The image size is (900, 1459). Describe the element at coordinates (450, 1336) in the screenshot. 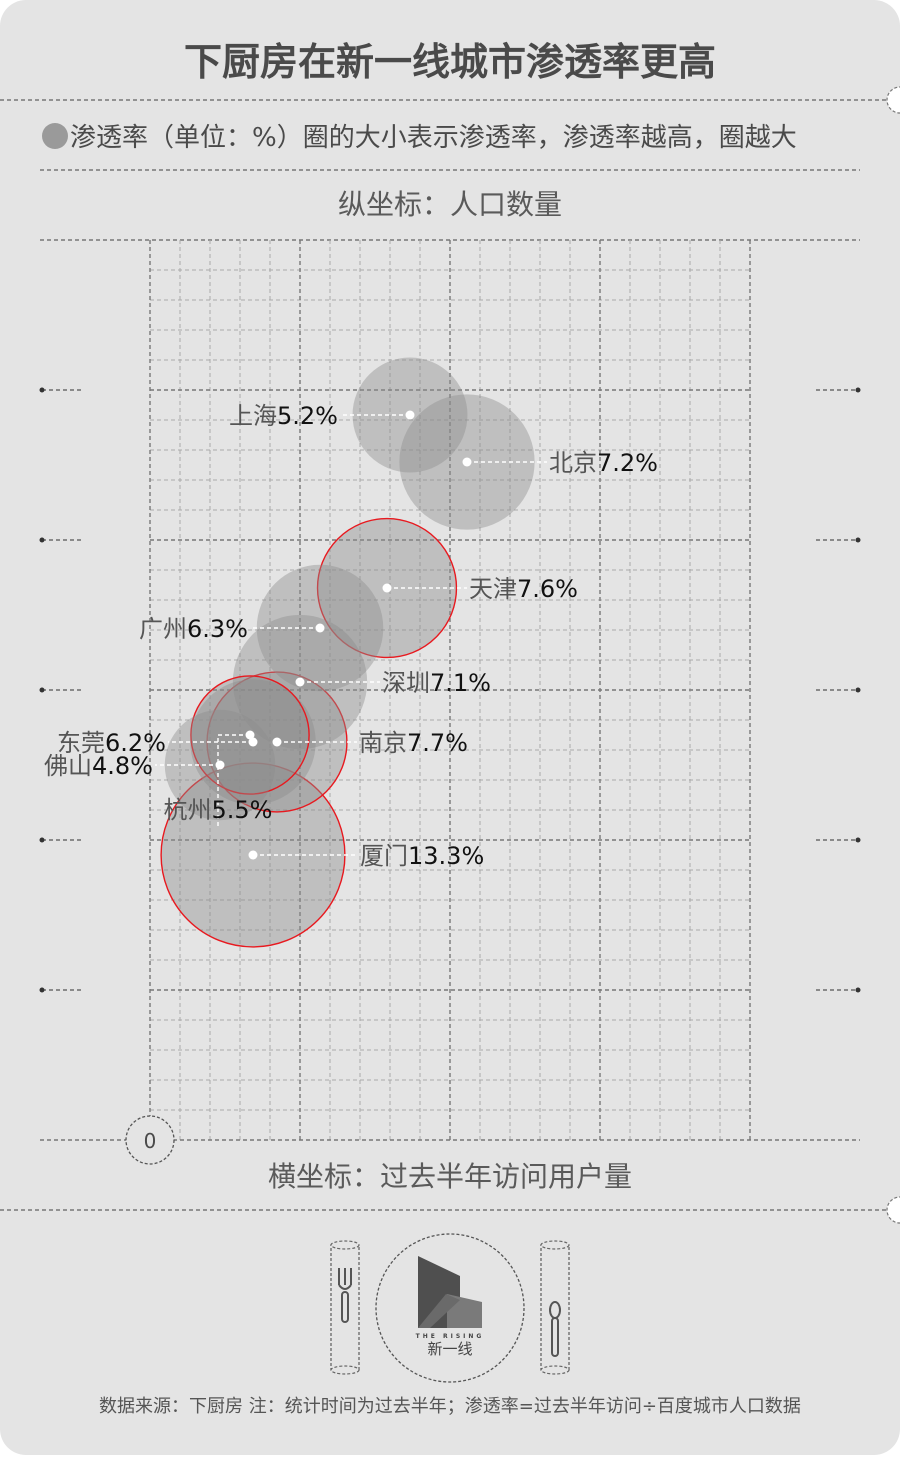

I see `brand-english: THE RISING` at that location.